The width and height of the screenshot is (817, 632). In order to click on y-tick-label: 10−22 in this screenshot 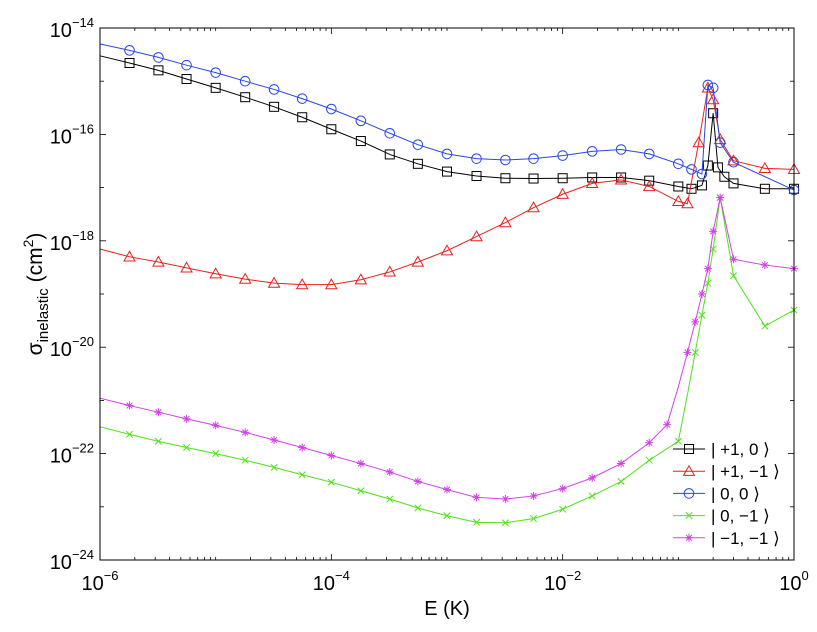, I will do `click(72, 454)`.